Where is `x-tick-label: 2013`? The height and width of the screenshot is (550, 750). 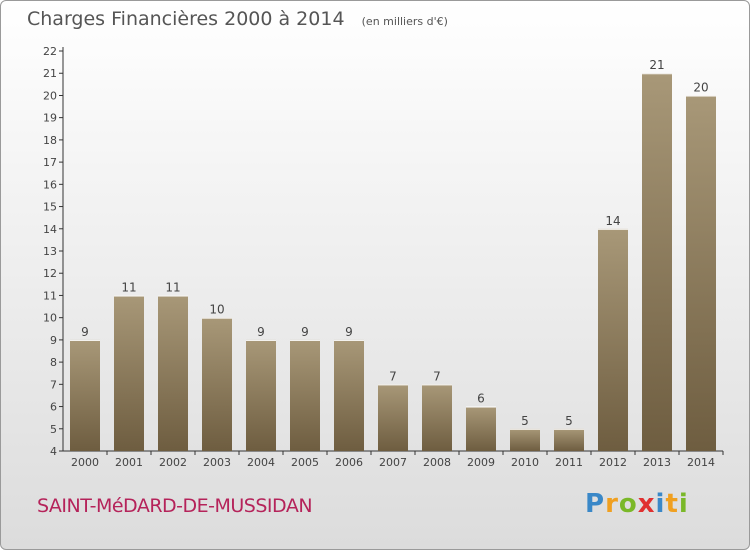 x-tick-label: 2013 is located at coordinates (657, 462).